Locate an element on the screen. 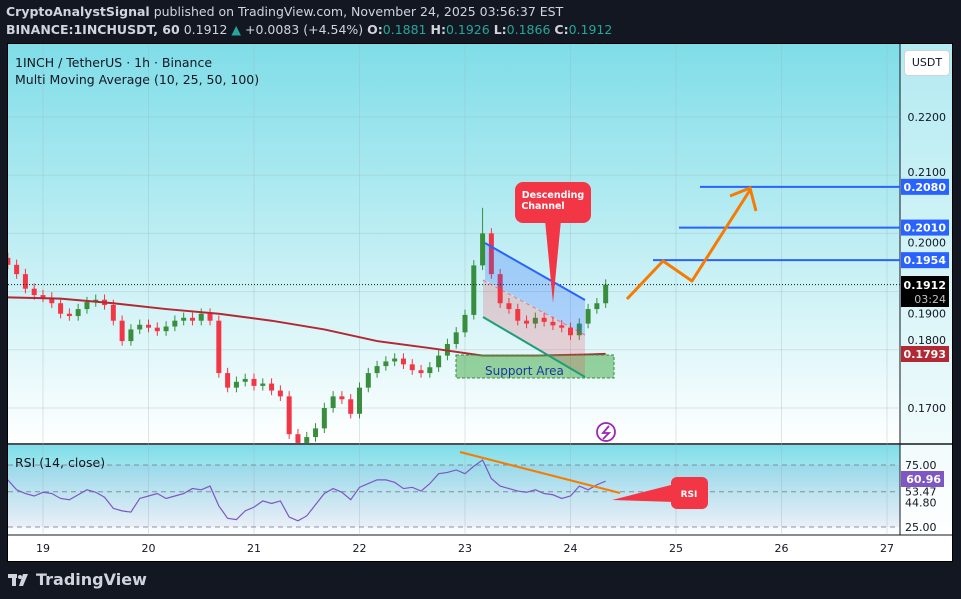  time-tick-label: 23 is located at coordinates (465, 548).